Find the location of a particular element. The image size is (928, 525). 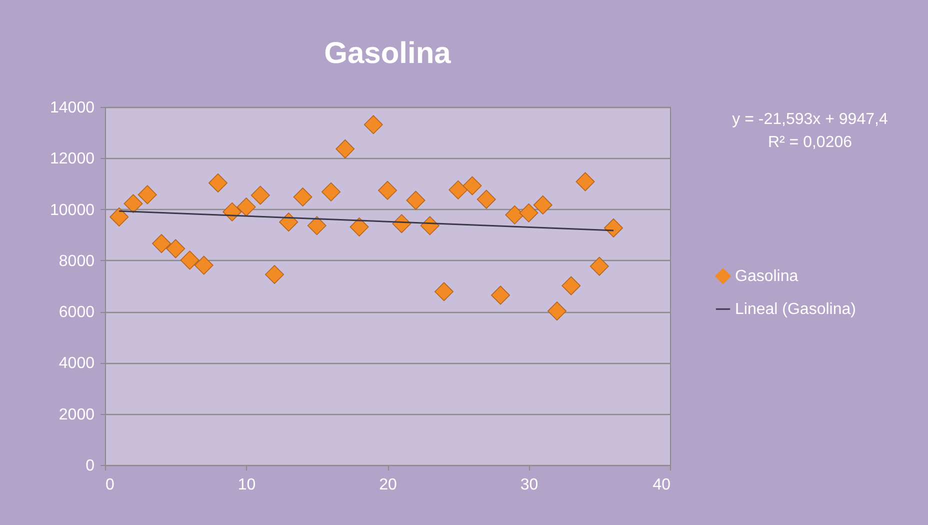

y-tick-label: 12000 is located at coordinates (72, 159).